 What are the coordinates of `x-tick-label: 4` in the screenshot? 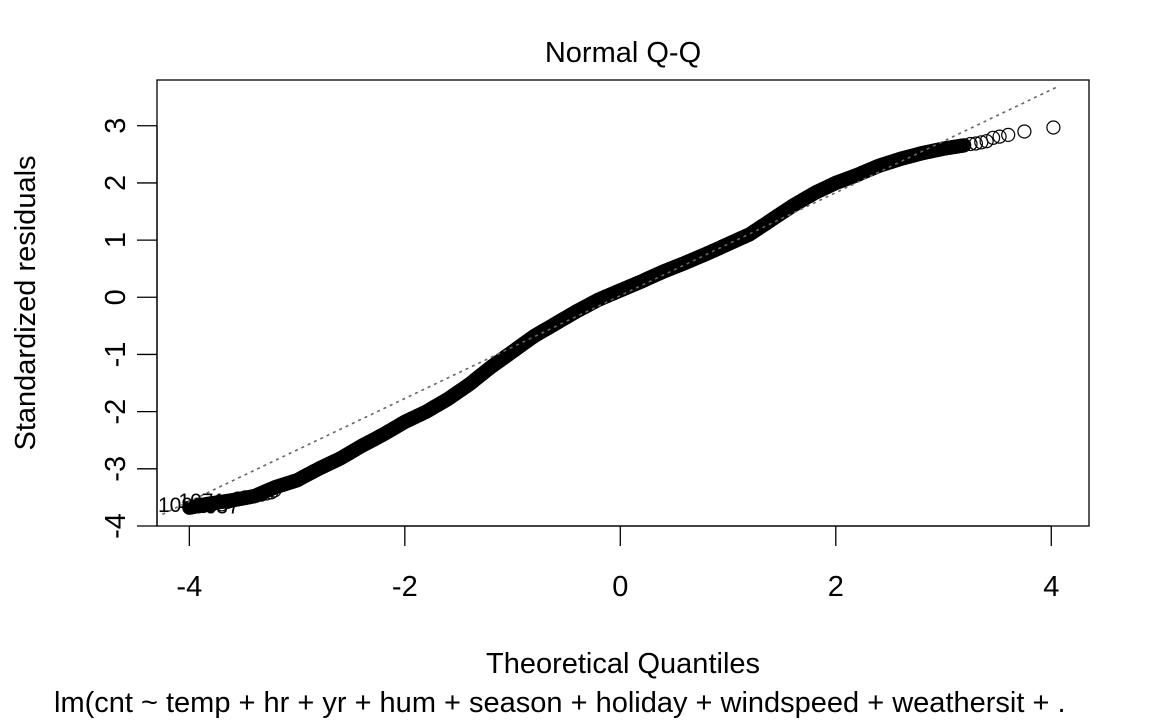 It's located at (1051, 587).